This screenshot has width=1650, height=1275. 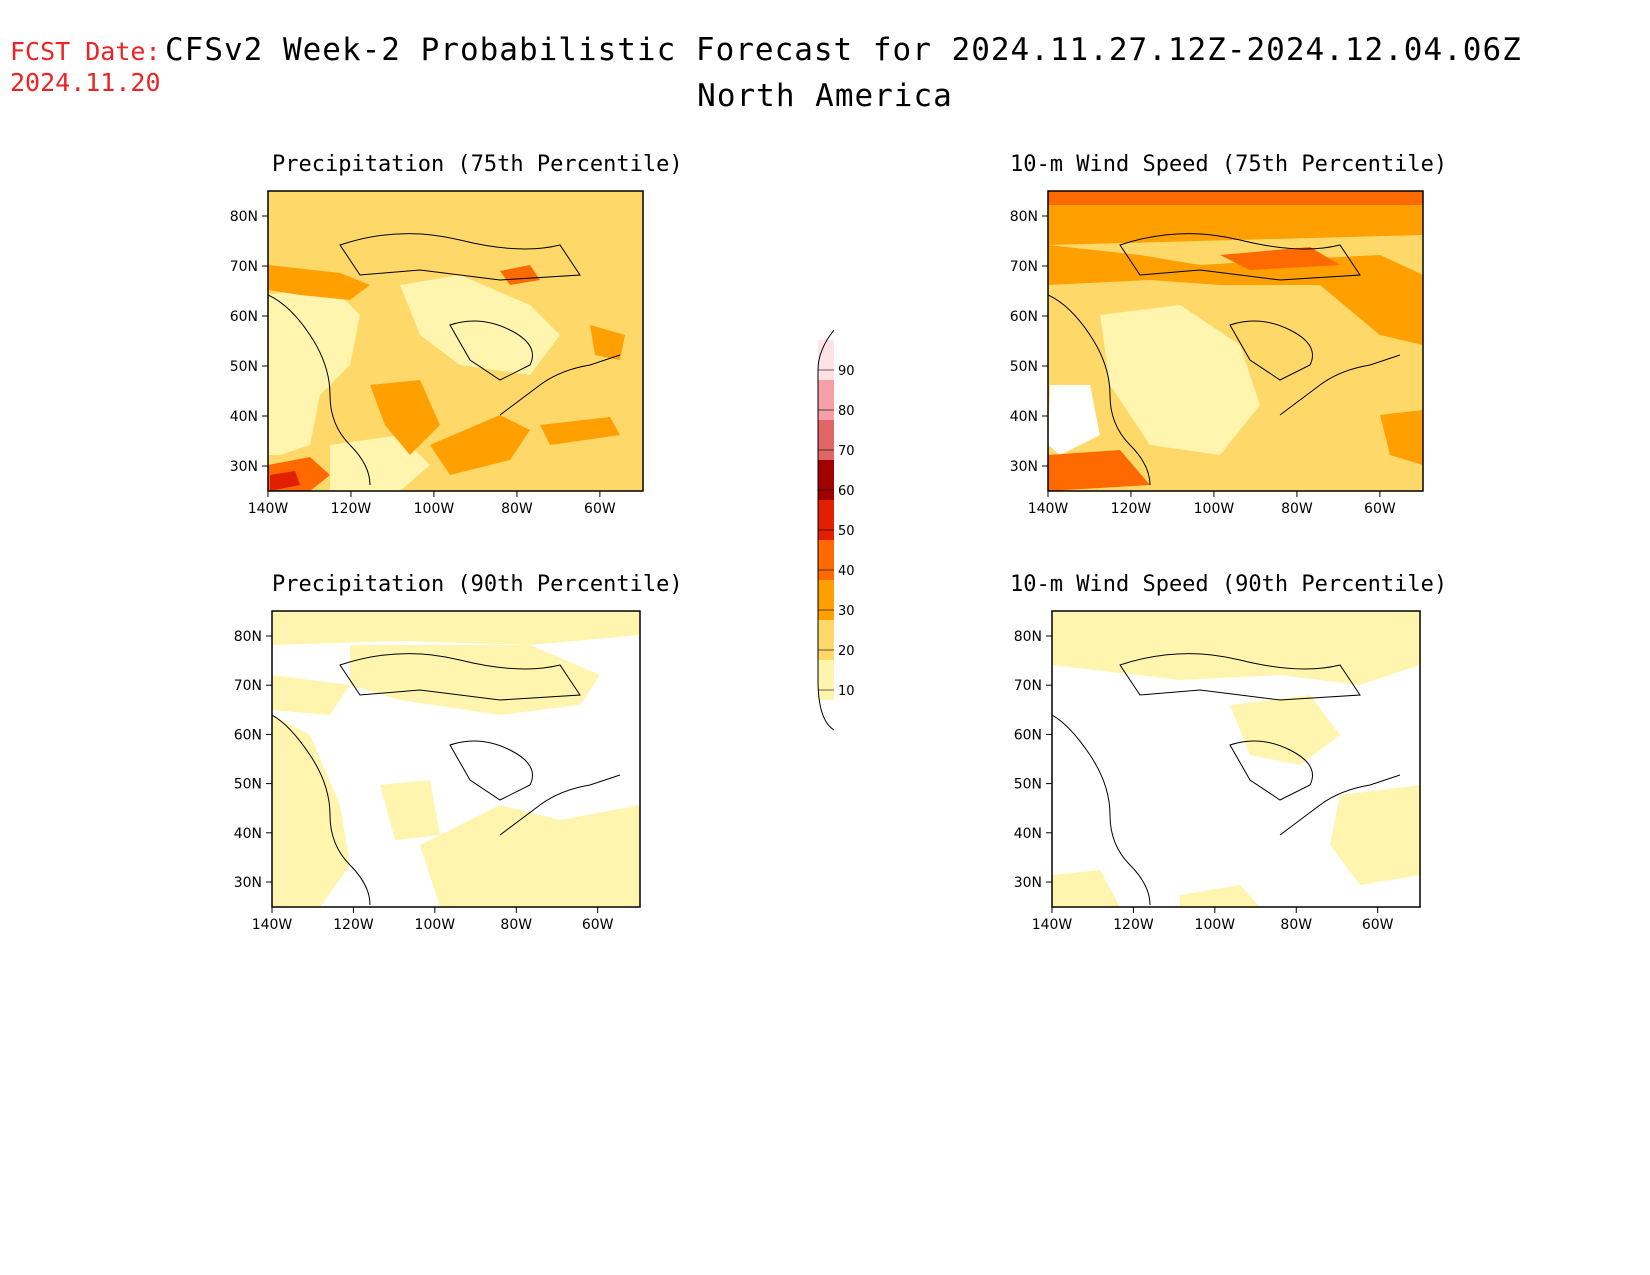 I want to click on colorbar-outline, so click(x=826, y=530).